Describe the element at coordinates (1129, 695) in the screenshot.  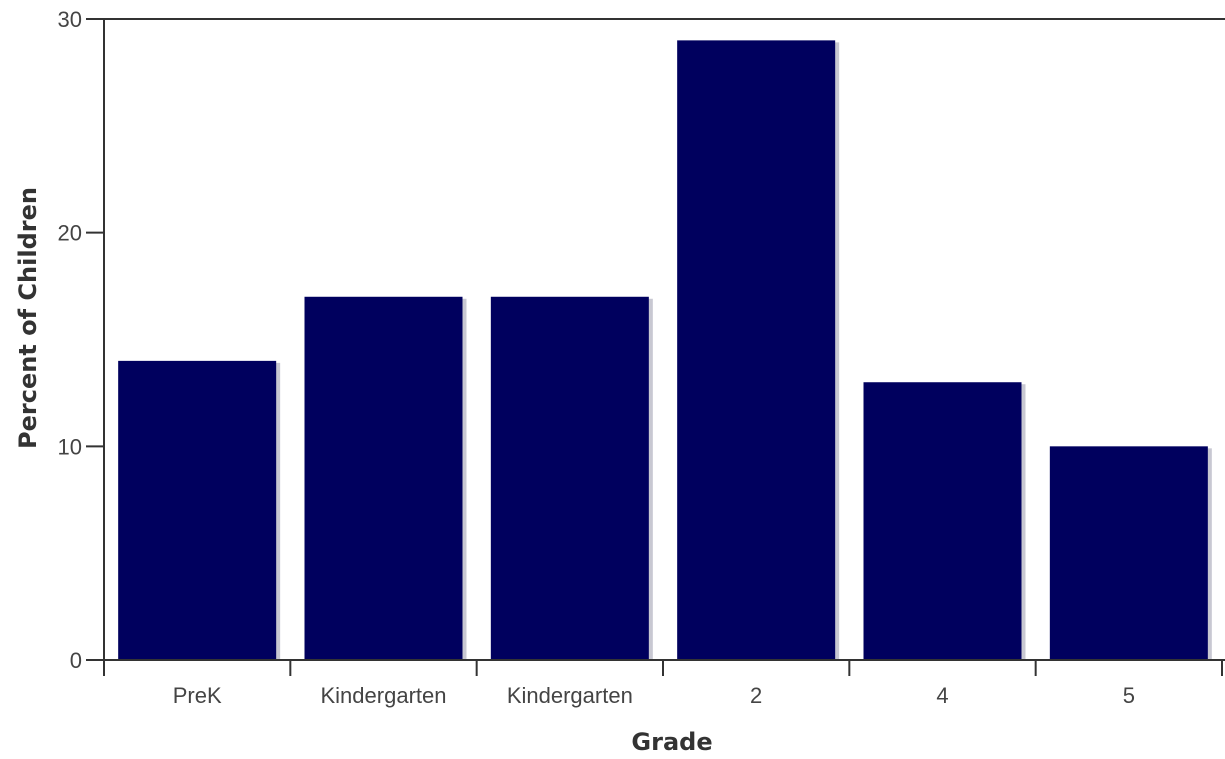
I see `x-tick-label: 5` at that location.